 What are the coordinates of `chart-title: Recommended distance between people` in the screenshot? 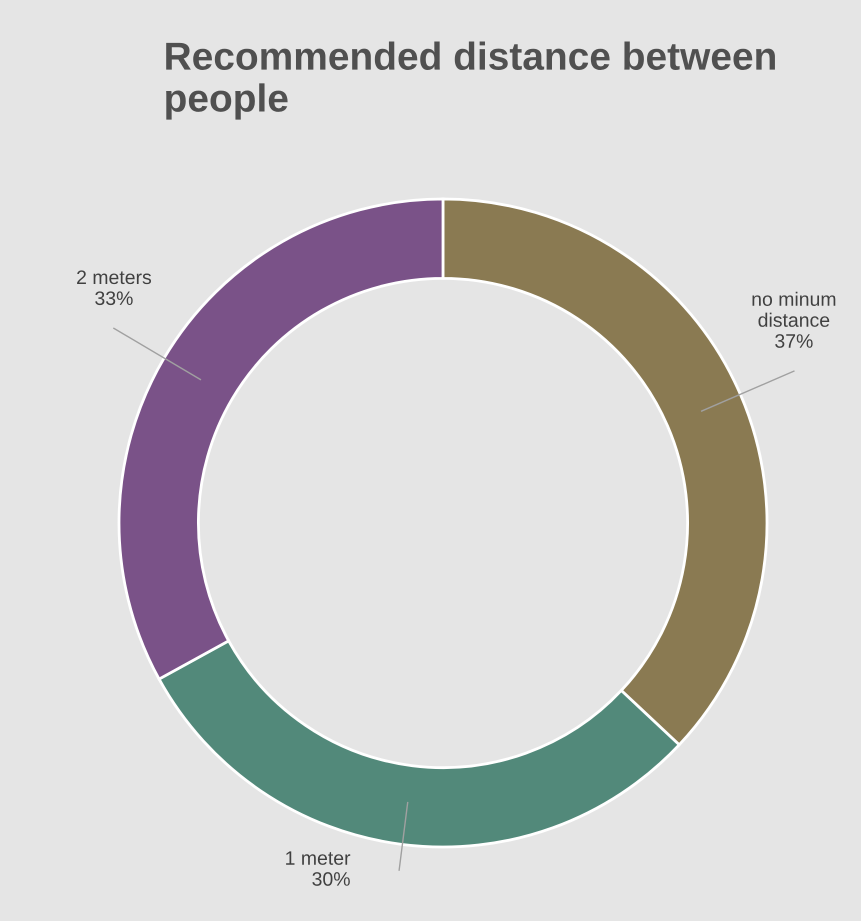 It's located at (470, 80).